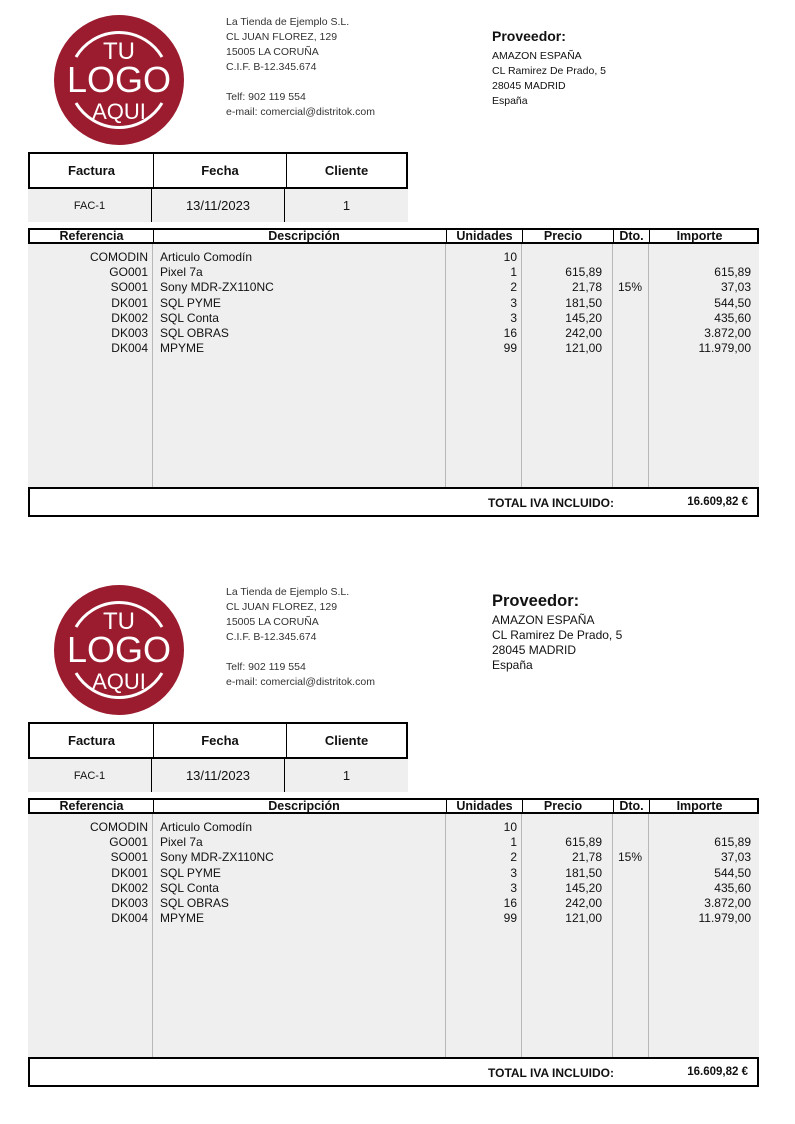  What do you see at coordinates (300, 112) in the screenshot?
I see `company-email: e-mail: comercial@distritok.com` at bounding box center [300, 112].